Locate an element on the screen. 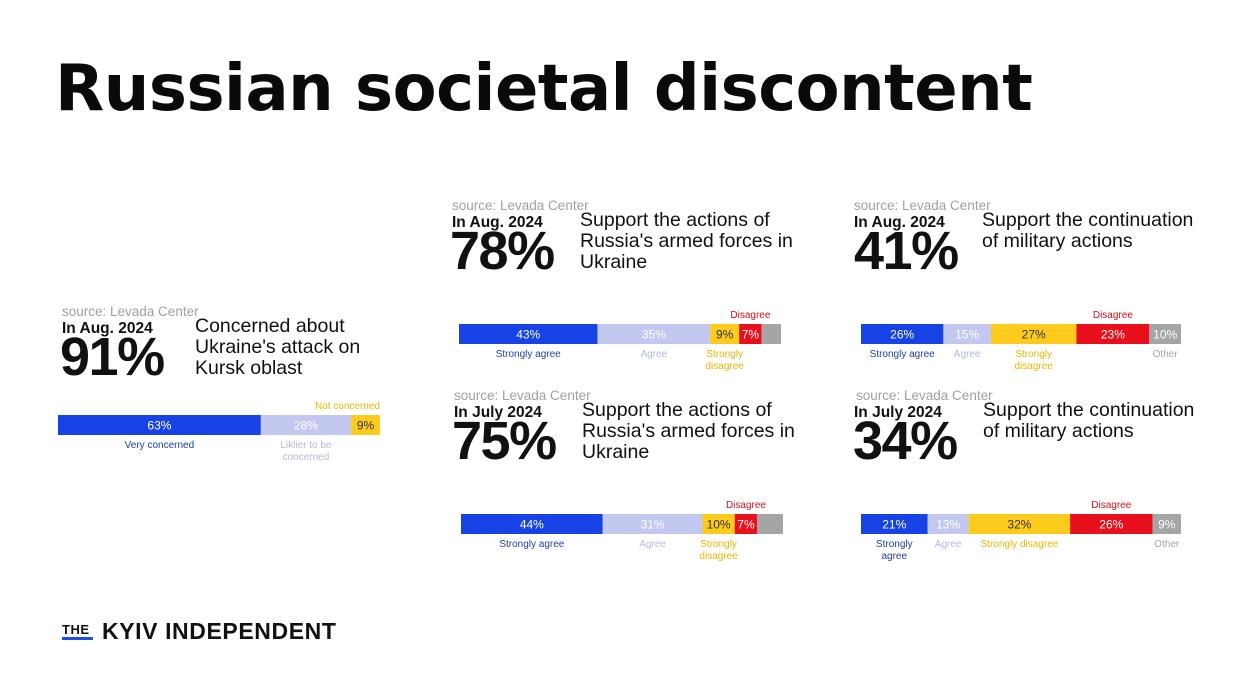  bar-segment-very-concerned is located at coordinates (159, 425).